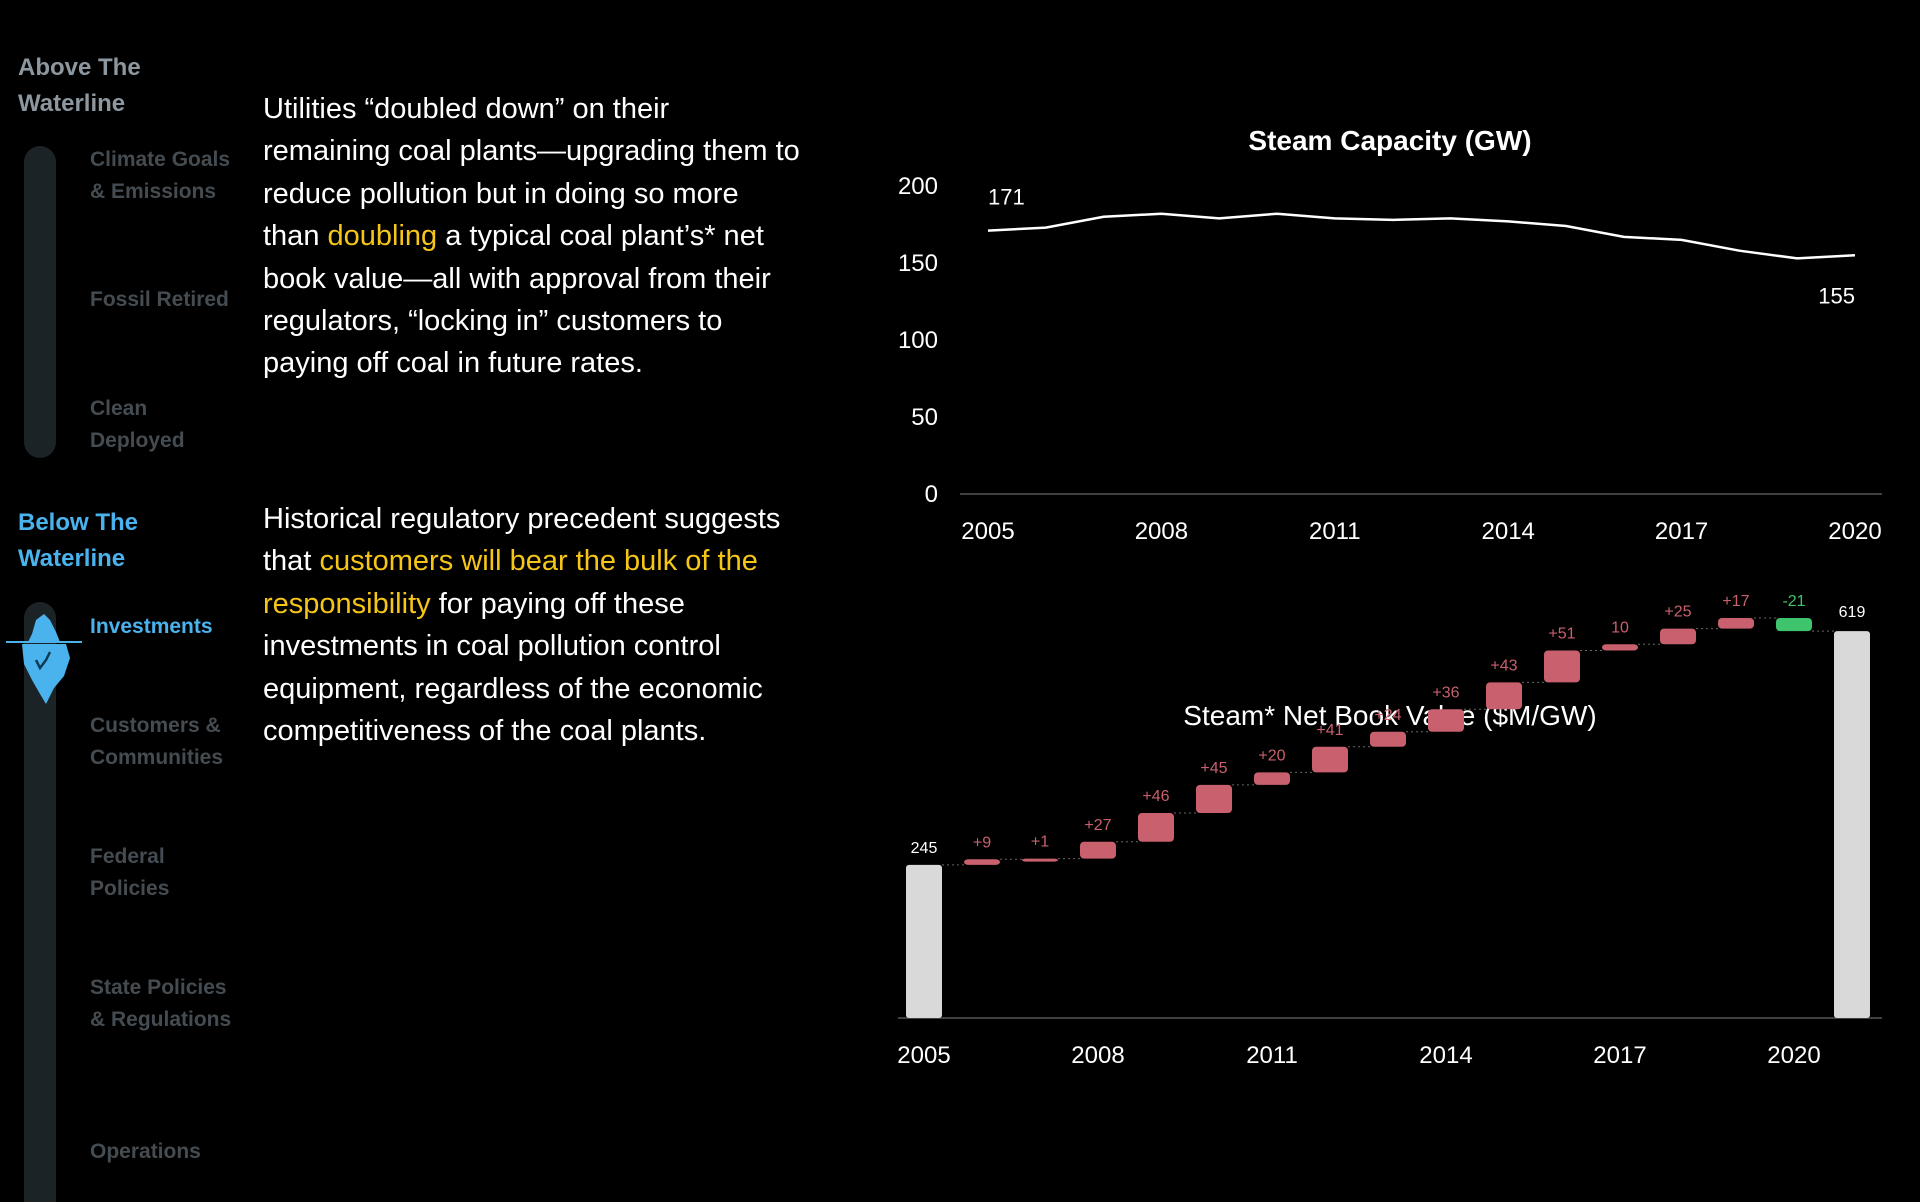 This screenshot has width=1920, height=1202. What do you see at coordinates (1389, 140) in the screenshot?
I see `chart-title: Steam Capacity (GW)` at bounding box center [1389, 140].